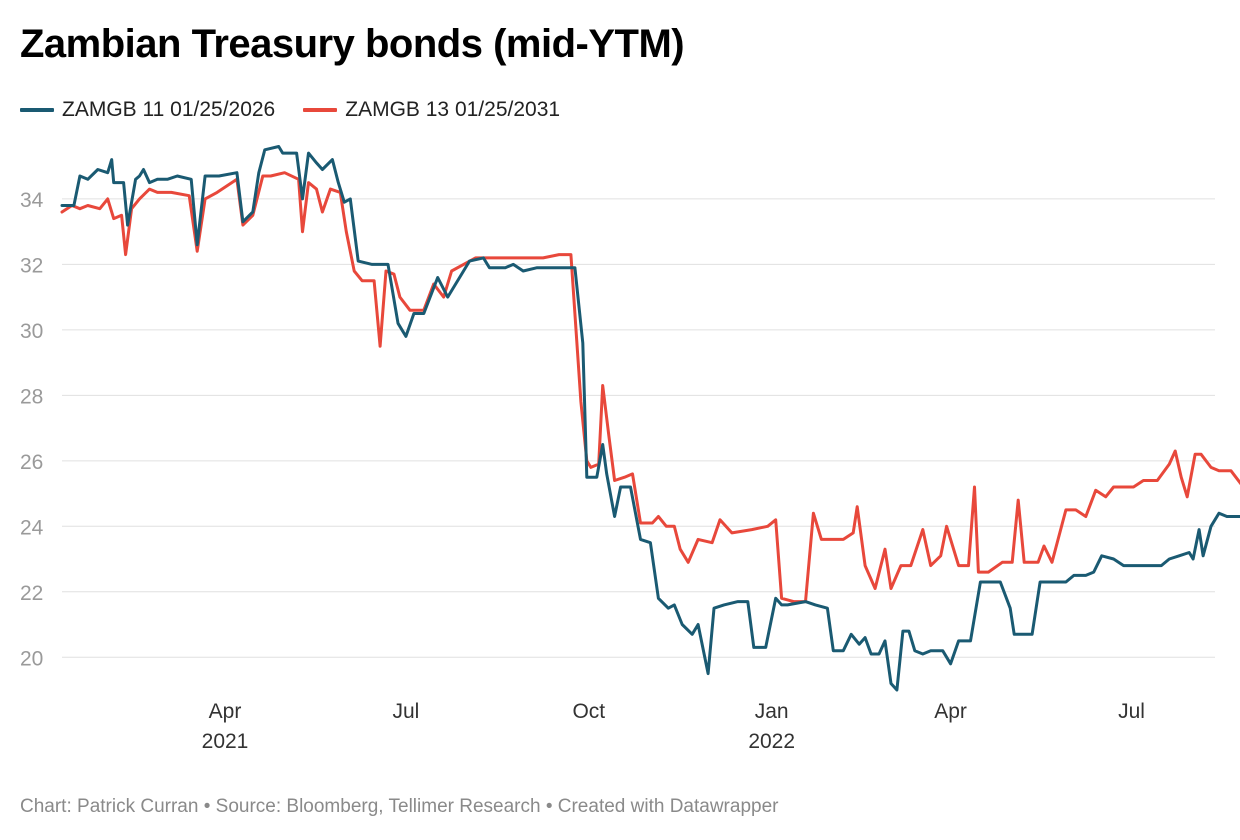 Image resolution: width=1240 pixels, height=840 pixels. I want to click on y-tick-label: 30, so click(31, 331).